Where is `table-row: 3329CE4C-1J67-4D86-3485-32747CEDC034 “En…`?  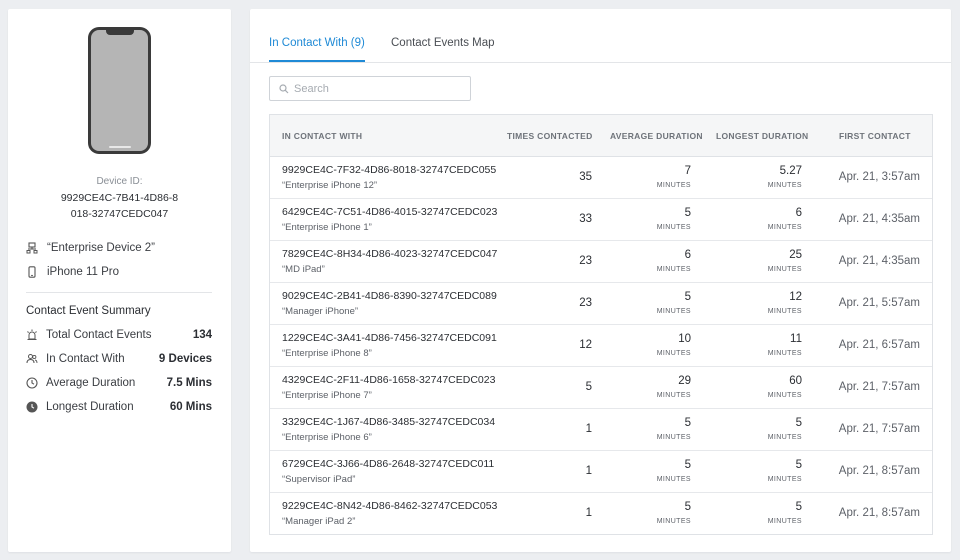
table-row: 3329CE4C-1J67-4D86-3485-32747CEDC034 “En… is located at coordinates (601, 430).